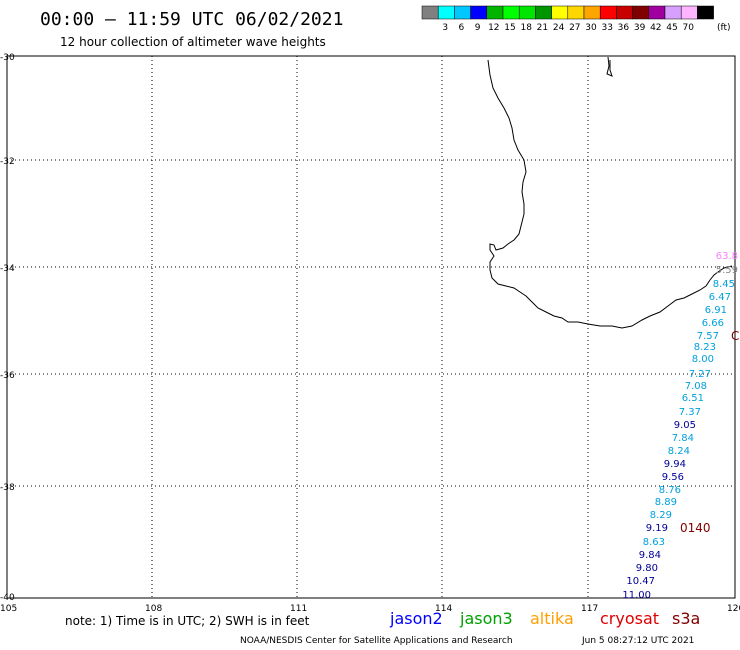  Describe the element at coordinates (727, 270) in the screenshot. I see `swh-observation: 5.59` at that location.